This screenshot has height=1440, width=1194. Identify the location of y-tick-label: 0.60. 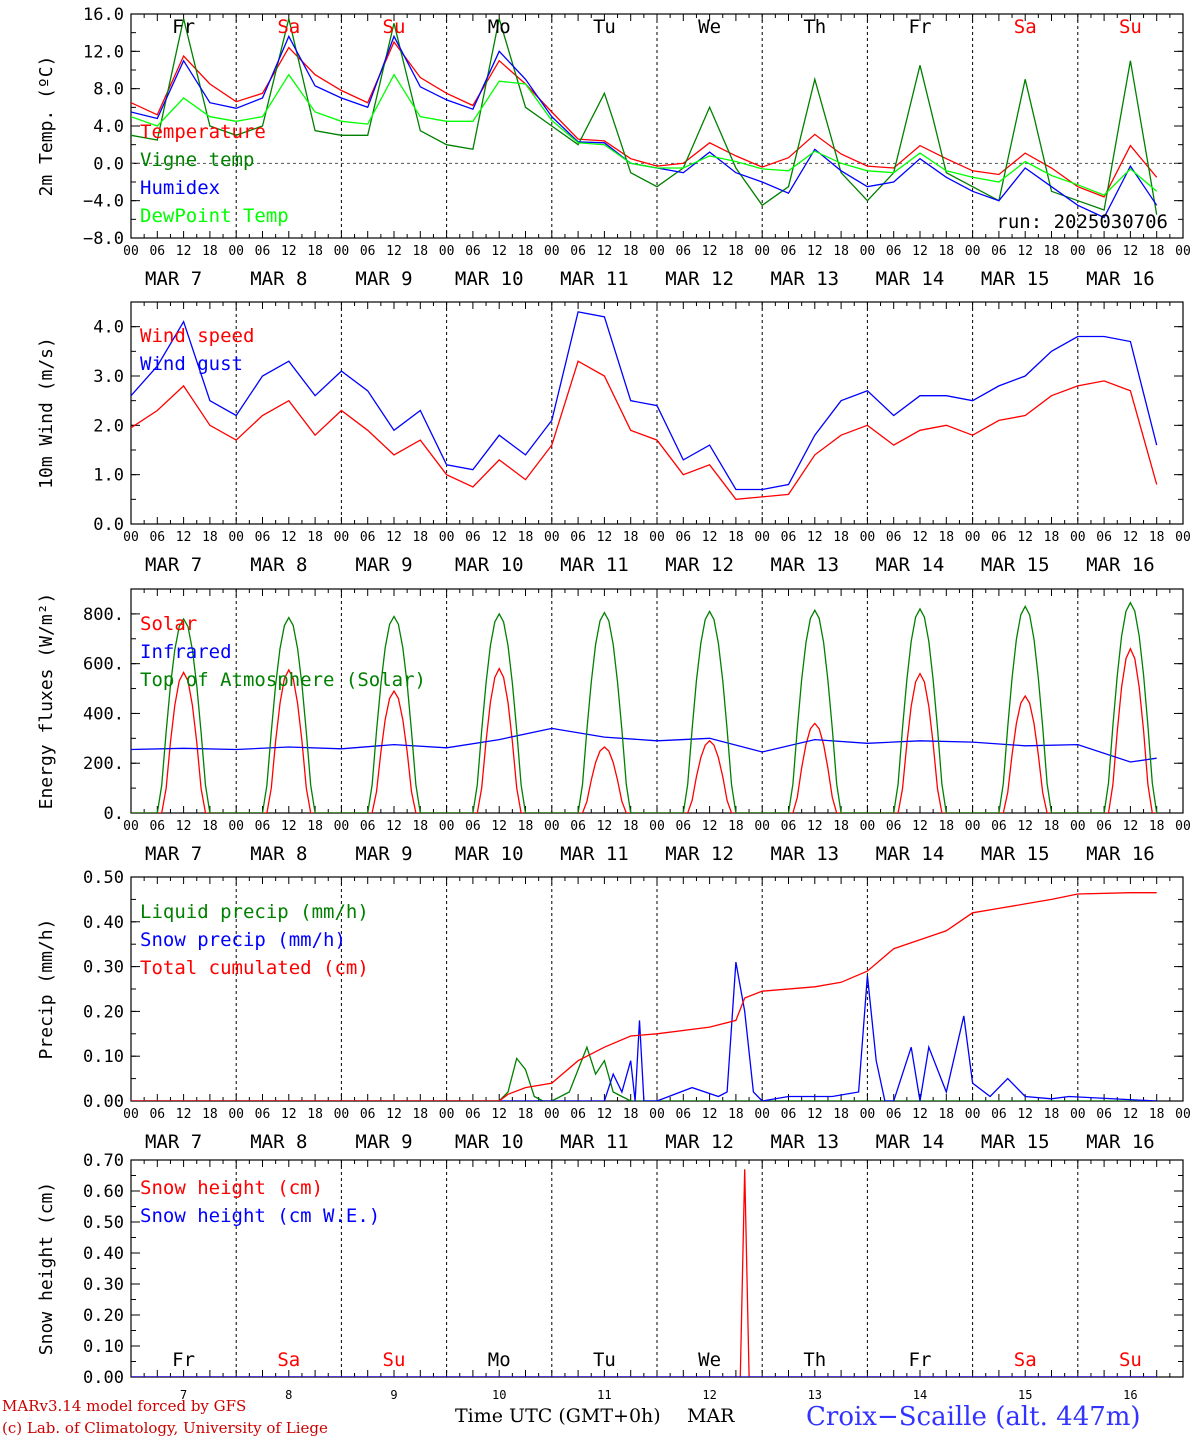
(103, 1192).